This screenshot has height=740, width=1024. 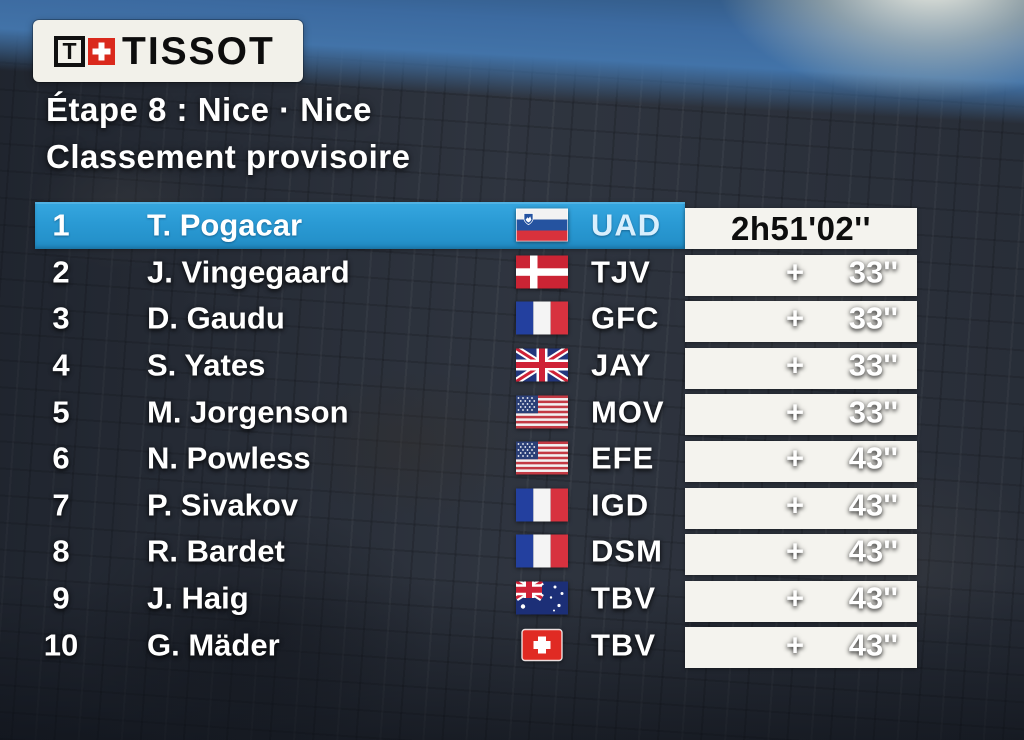 I want to click on rider-name: M. Jorgenson, so click(x=248, y=412).